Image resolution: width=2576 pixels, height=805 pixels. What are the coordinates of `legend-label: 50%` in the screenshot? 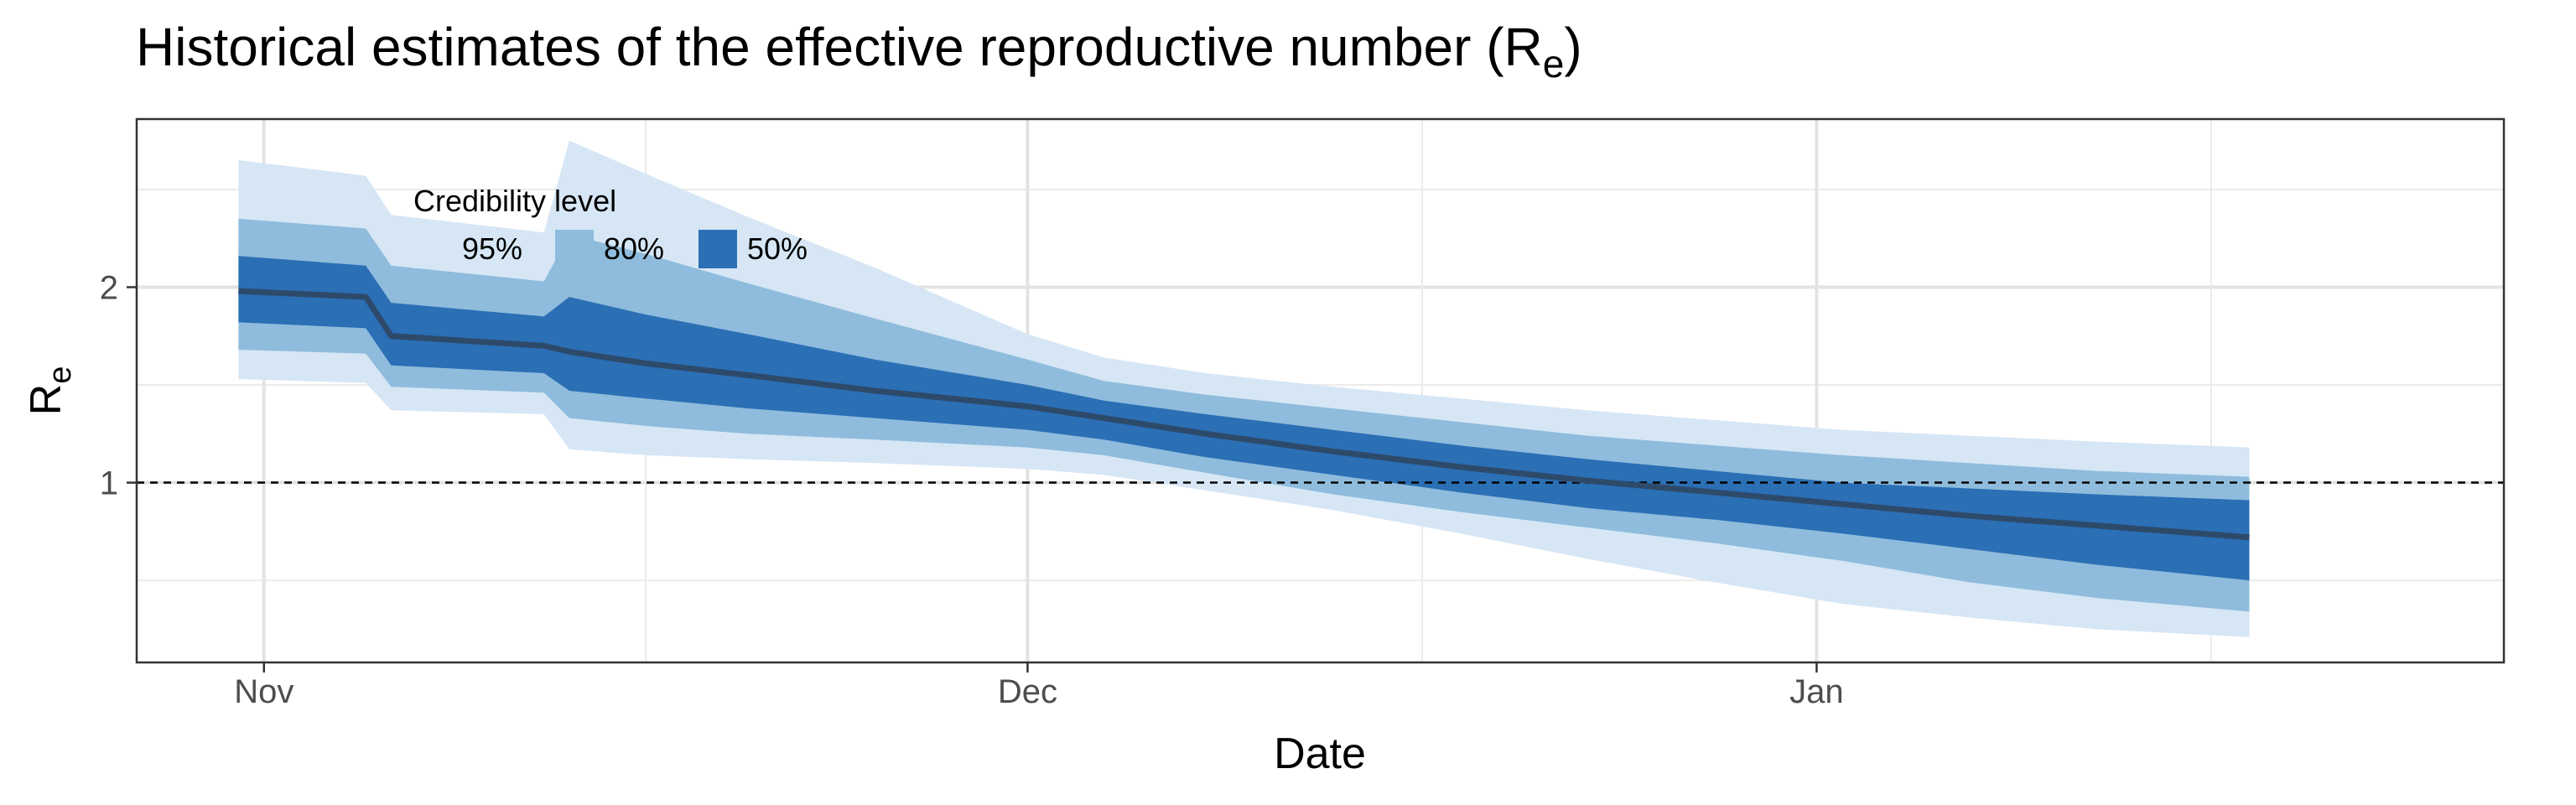 It's located at (777, 248).